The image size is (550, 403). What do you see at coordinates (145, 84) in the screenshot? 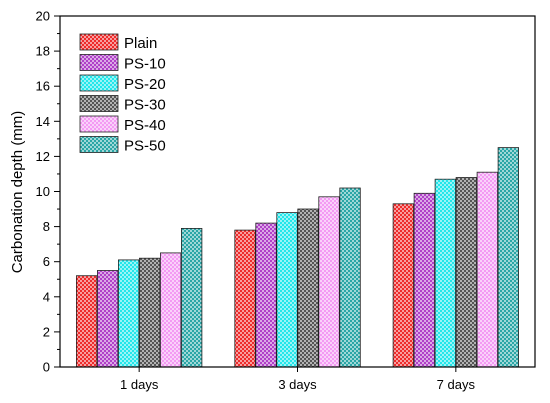
I see `legend-label-ps-20: PS-20` at bounding box center [145, 84].